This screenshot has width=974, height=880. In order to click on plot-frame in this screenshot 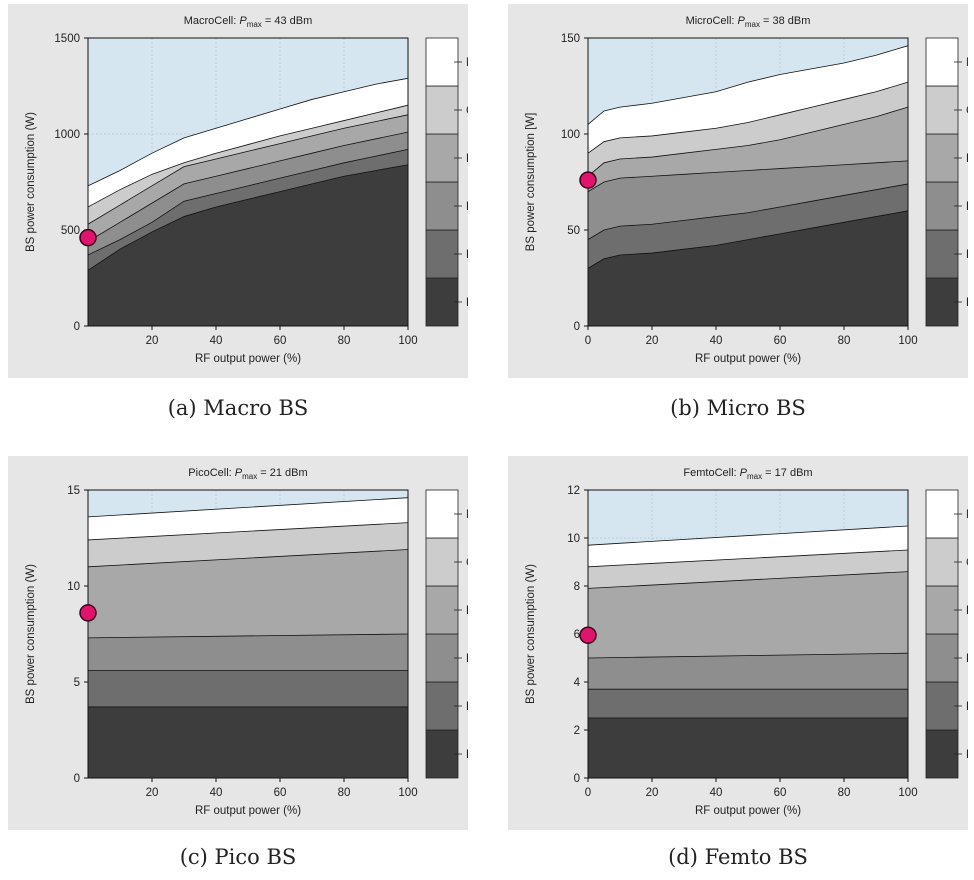, I will do `click(248, 634)`.